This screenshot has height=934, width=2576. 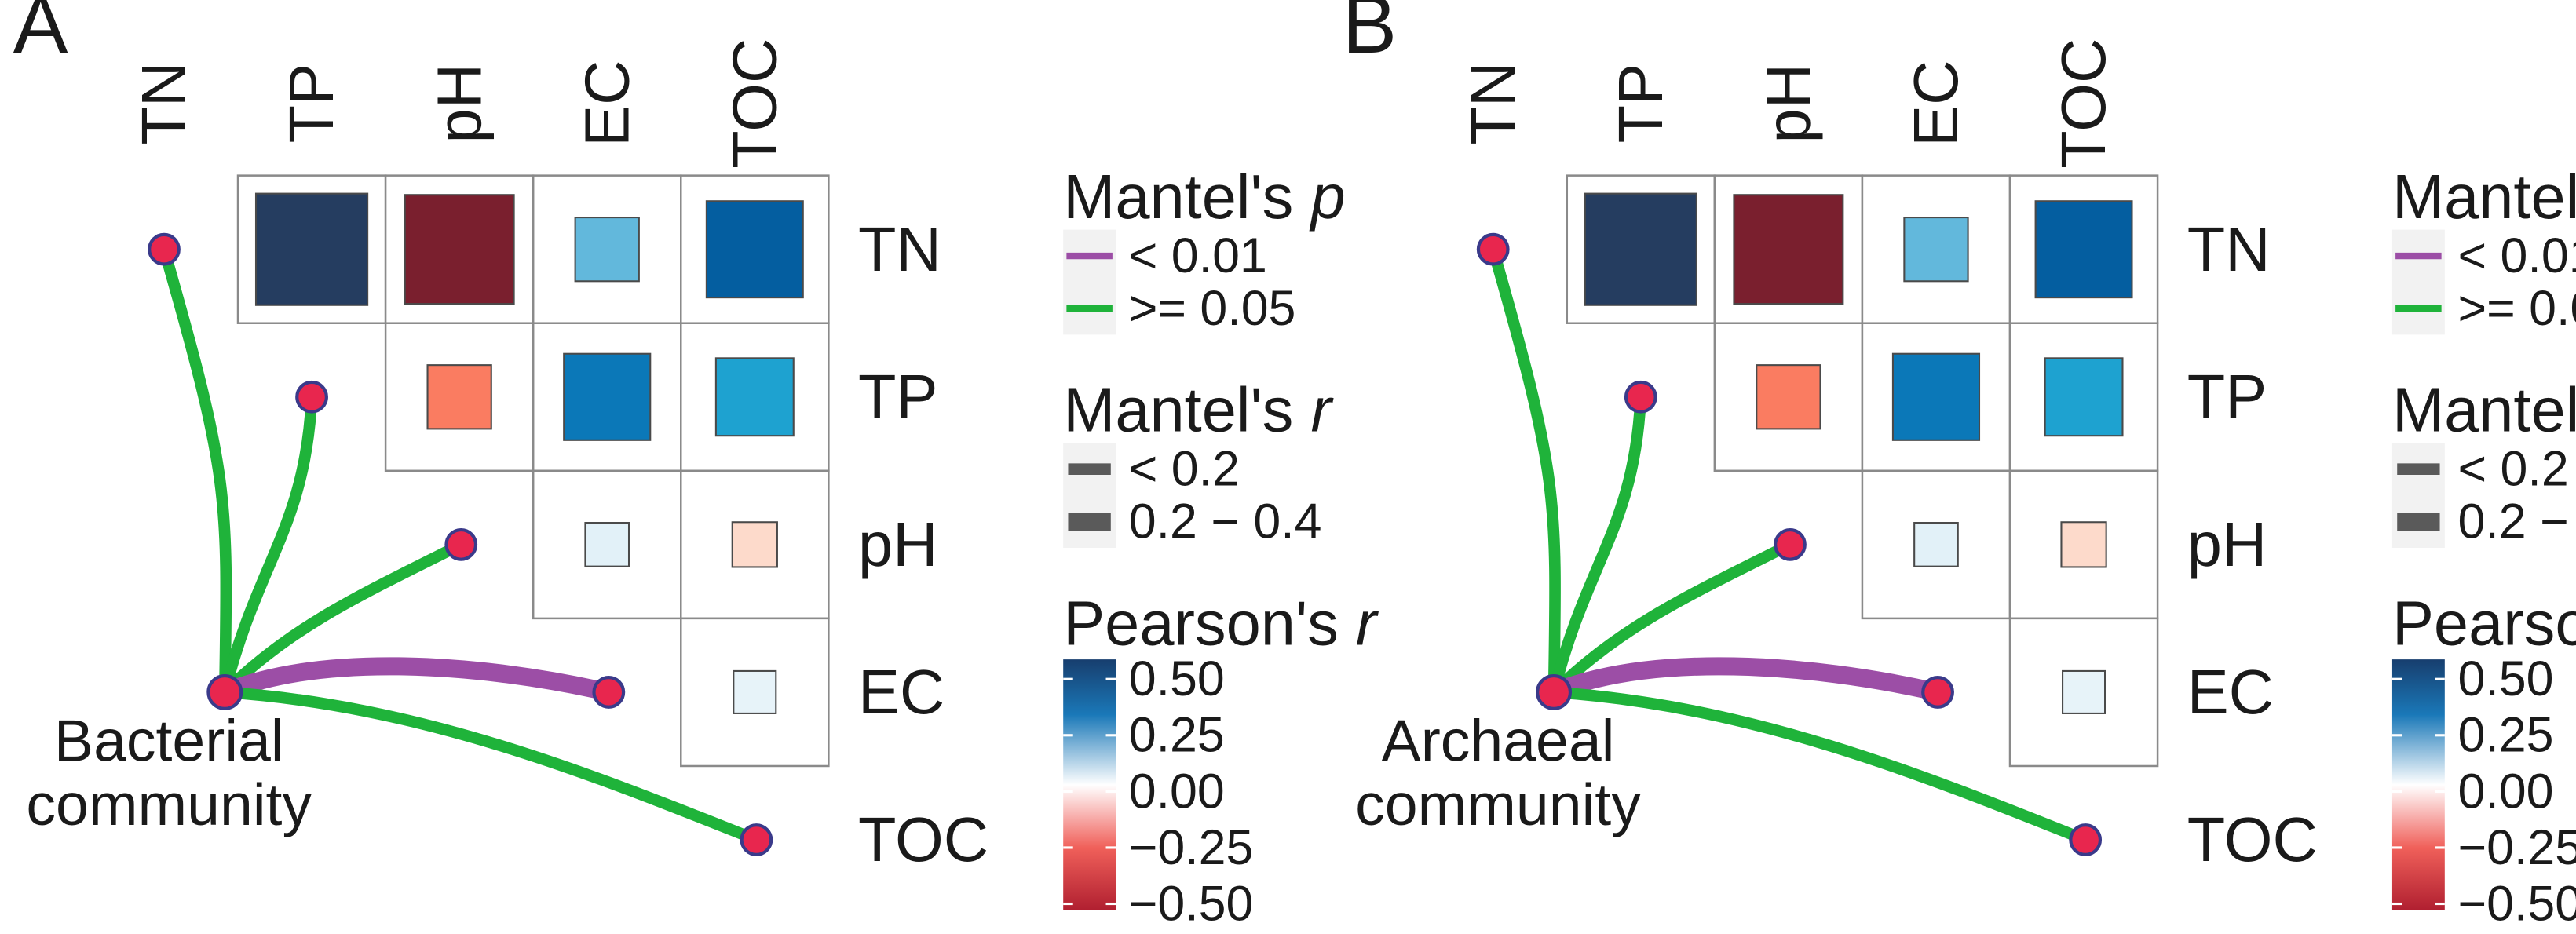 I want to click on corr-square-tn-tp, so click(x=312, y=249).